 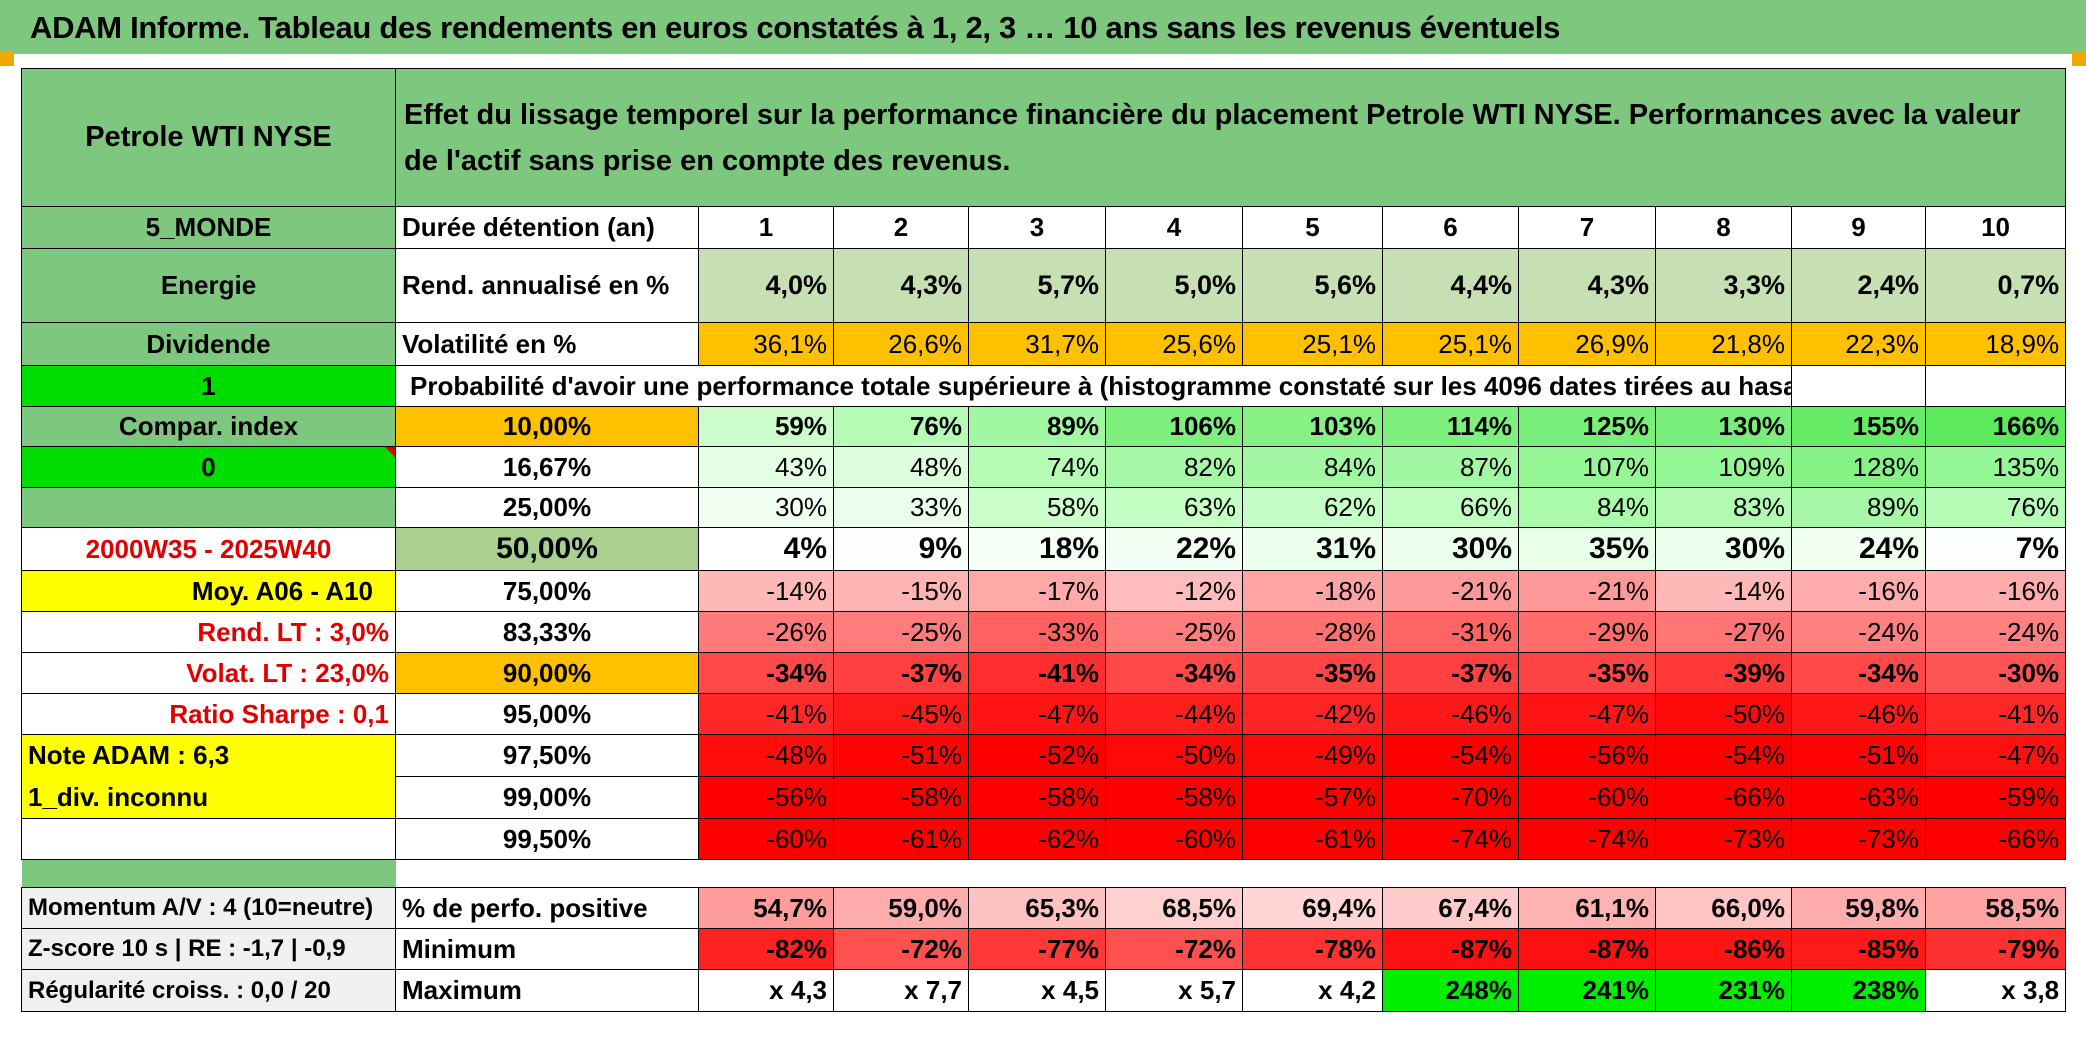 I want to click on maximum-cell: x 4,2, so click(x=1312, y=990).